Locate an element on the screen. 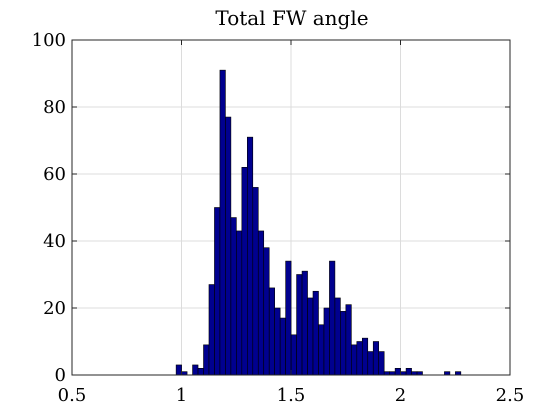  y-tick-label: 40 is located at coordinates (54, 241).